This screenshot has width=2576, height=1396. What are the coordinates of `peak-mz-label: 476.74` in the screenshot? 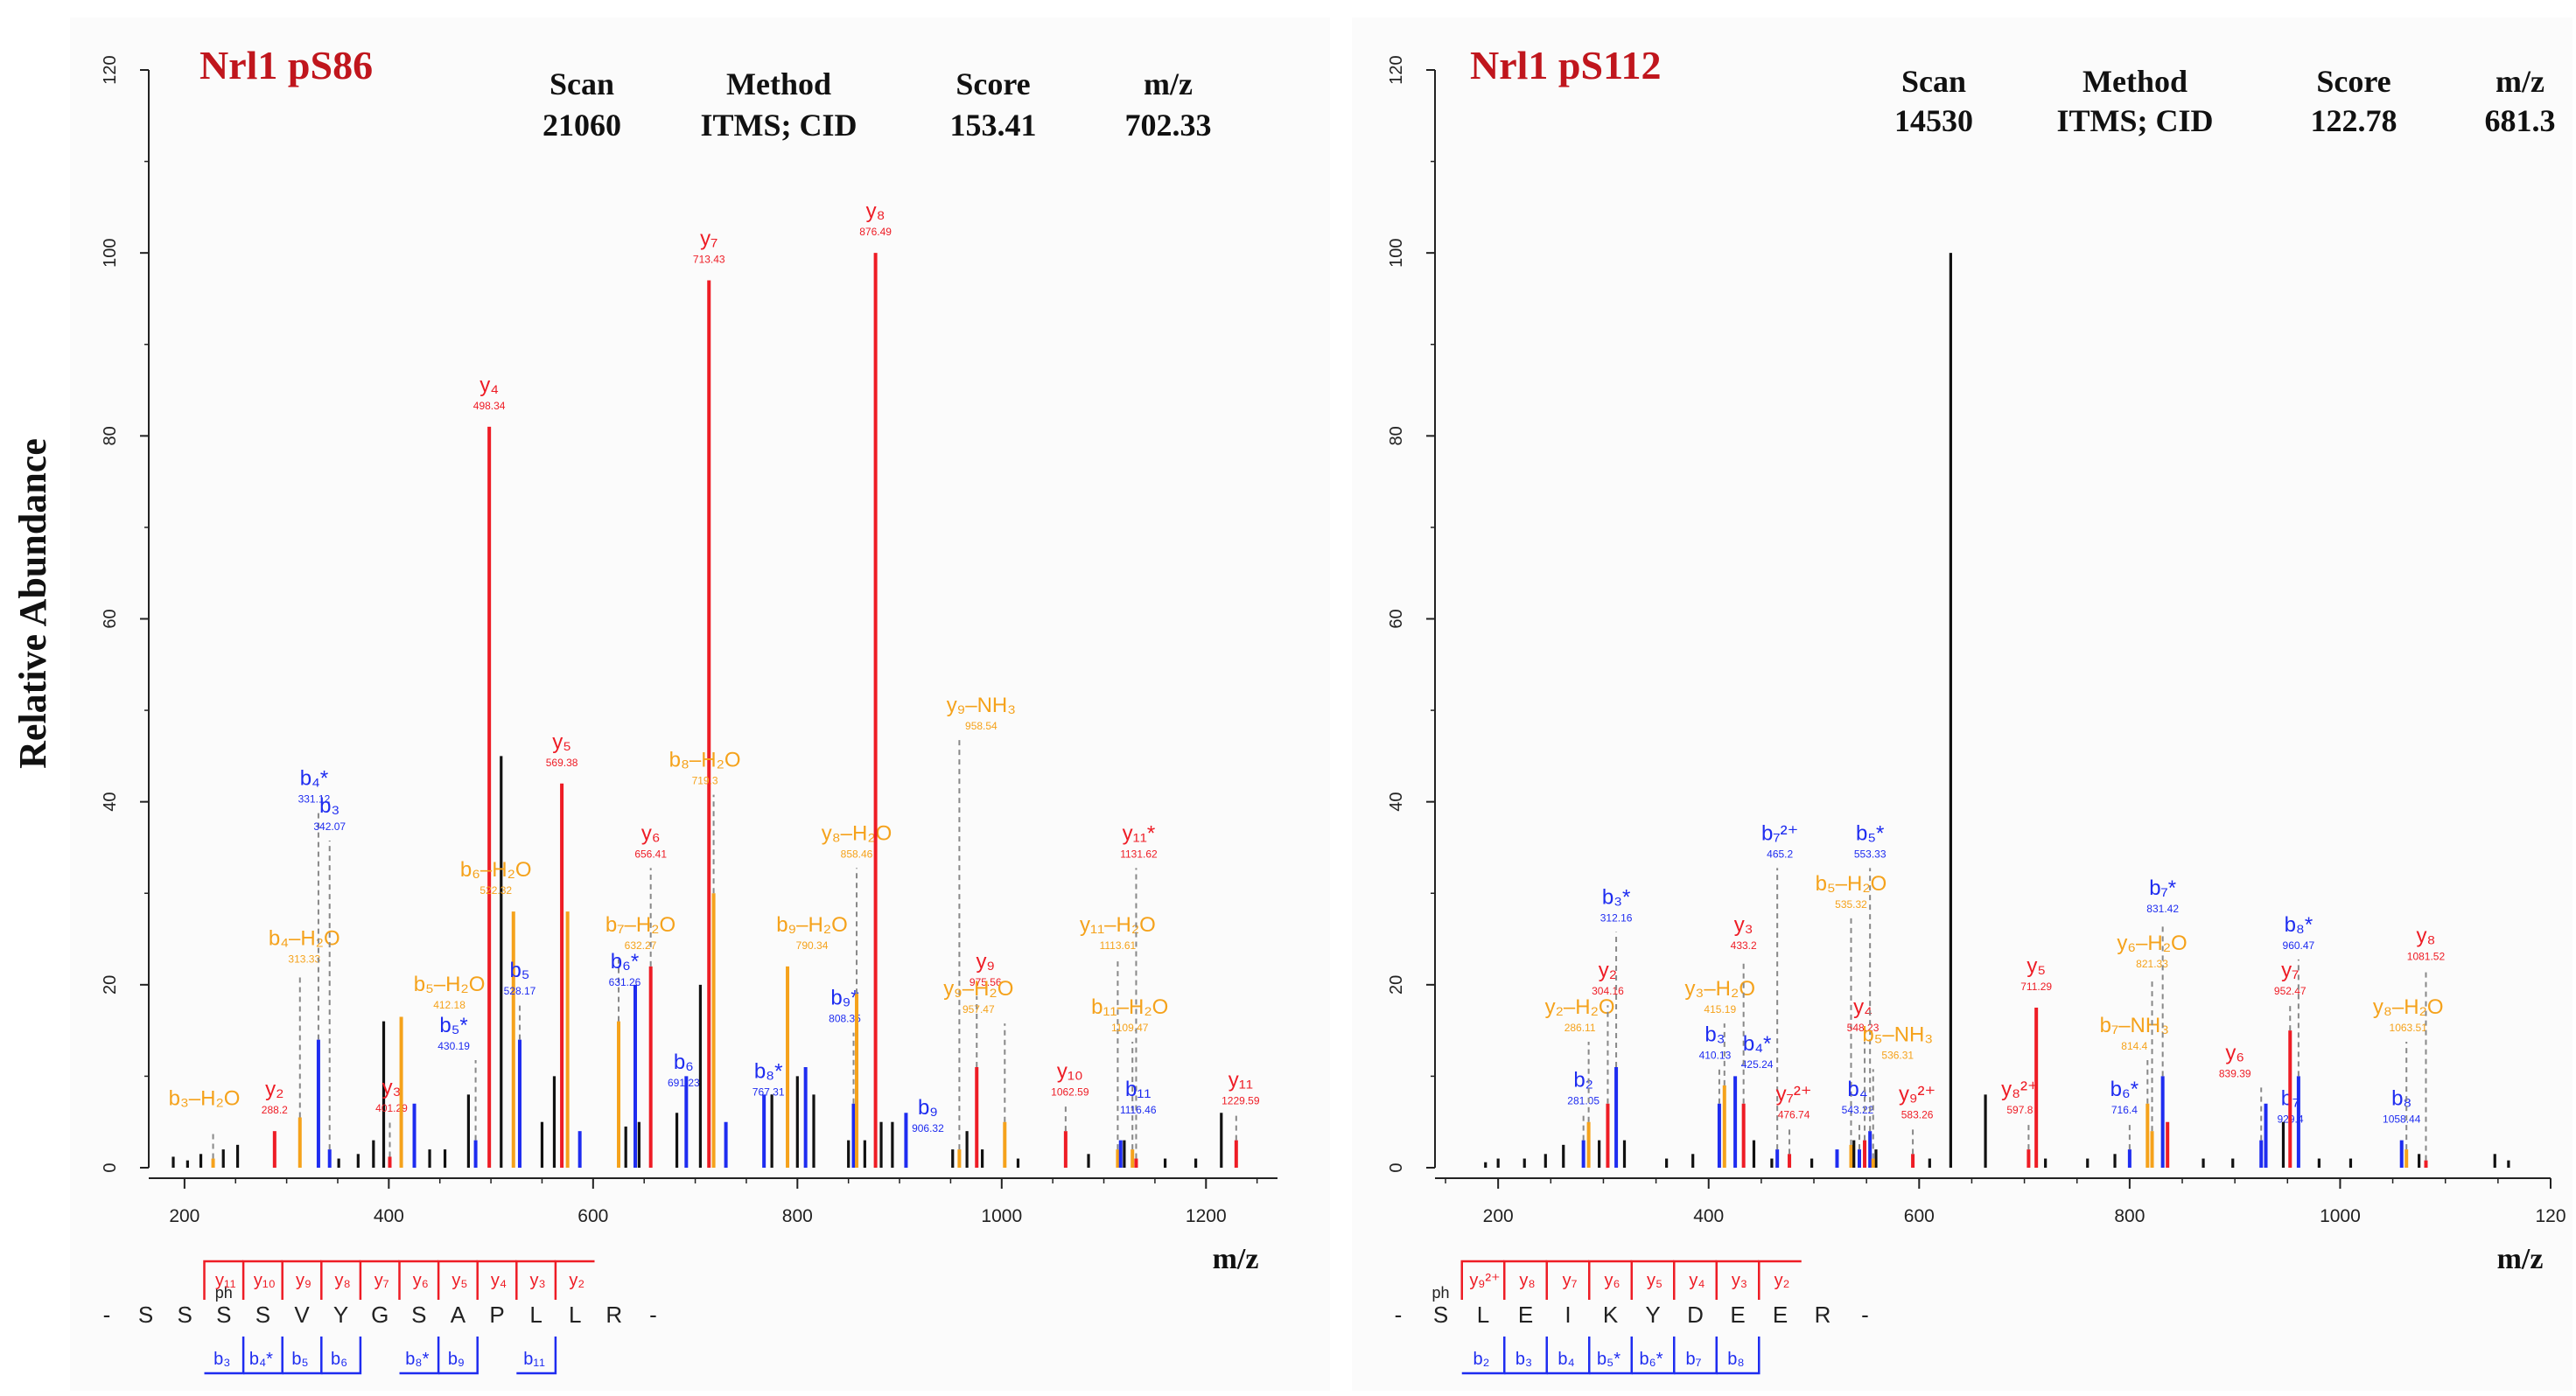 It's located at (1794, 1114).